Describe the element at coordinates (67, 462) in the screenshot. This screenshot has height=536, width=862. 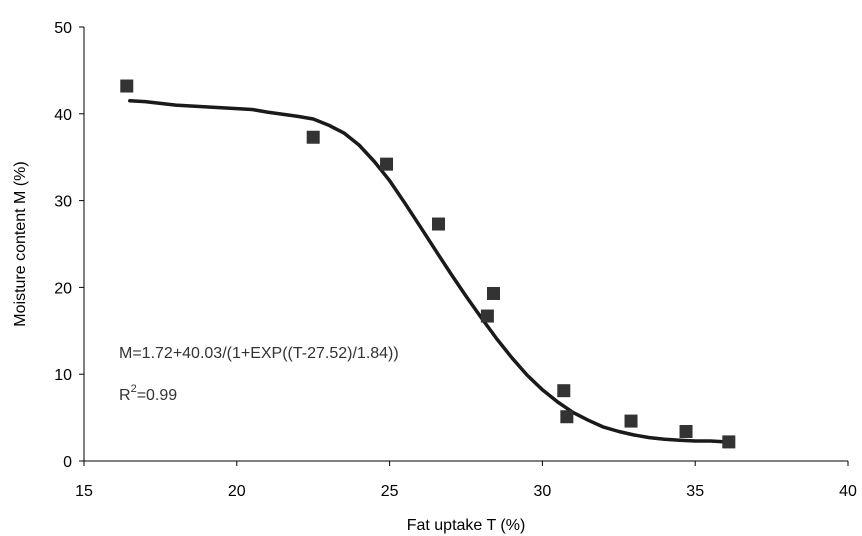
I see `y-tick-label: 0` at that location.